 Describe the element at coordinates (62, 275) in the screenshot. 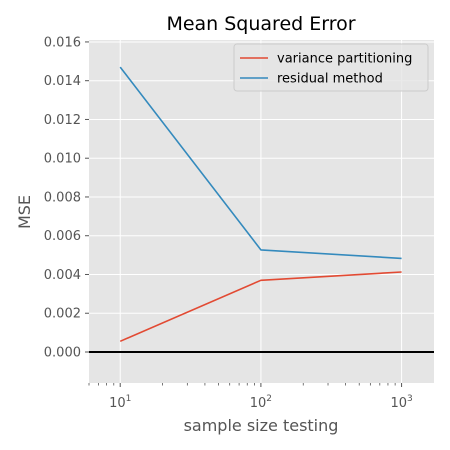

I see `y-tick-label: 0.004` at that location.